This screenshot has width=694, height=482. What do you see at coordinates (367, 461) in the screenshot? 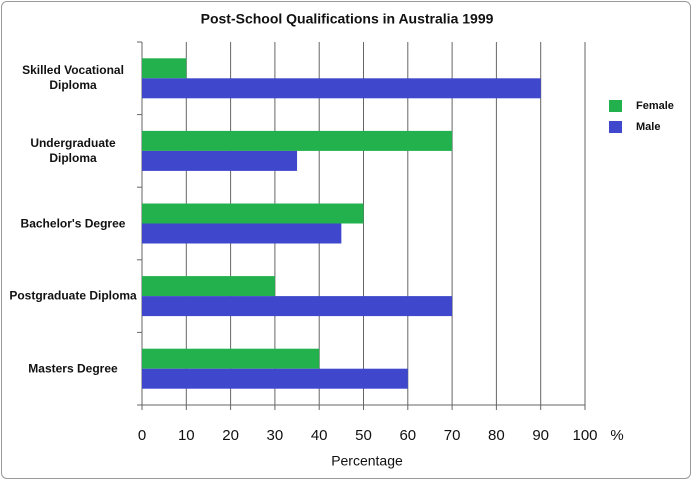
I see `x-axis-label: Percentage` at bounding box center [367, 461].